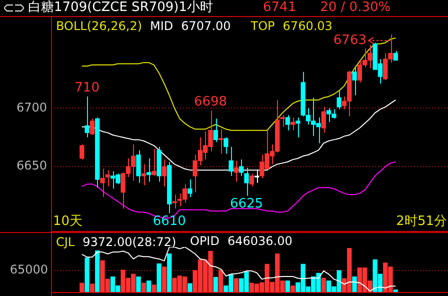 The width and height of the screenshot is (448, 296). I want to click on annotation: 646036.00, so click(259, 241).